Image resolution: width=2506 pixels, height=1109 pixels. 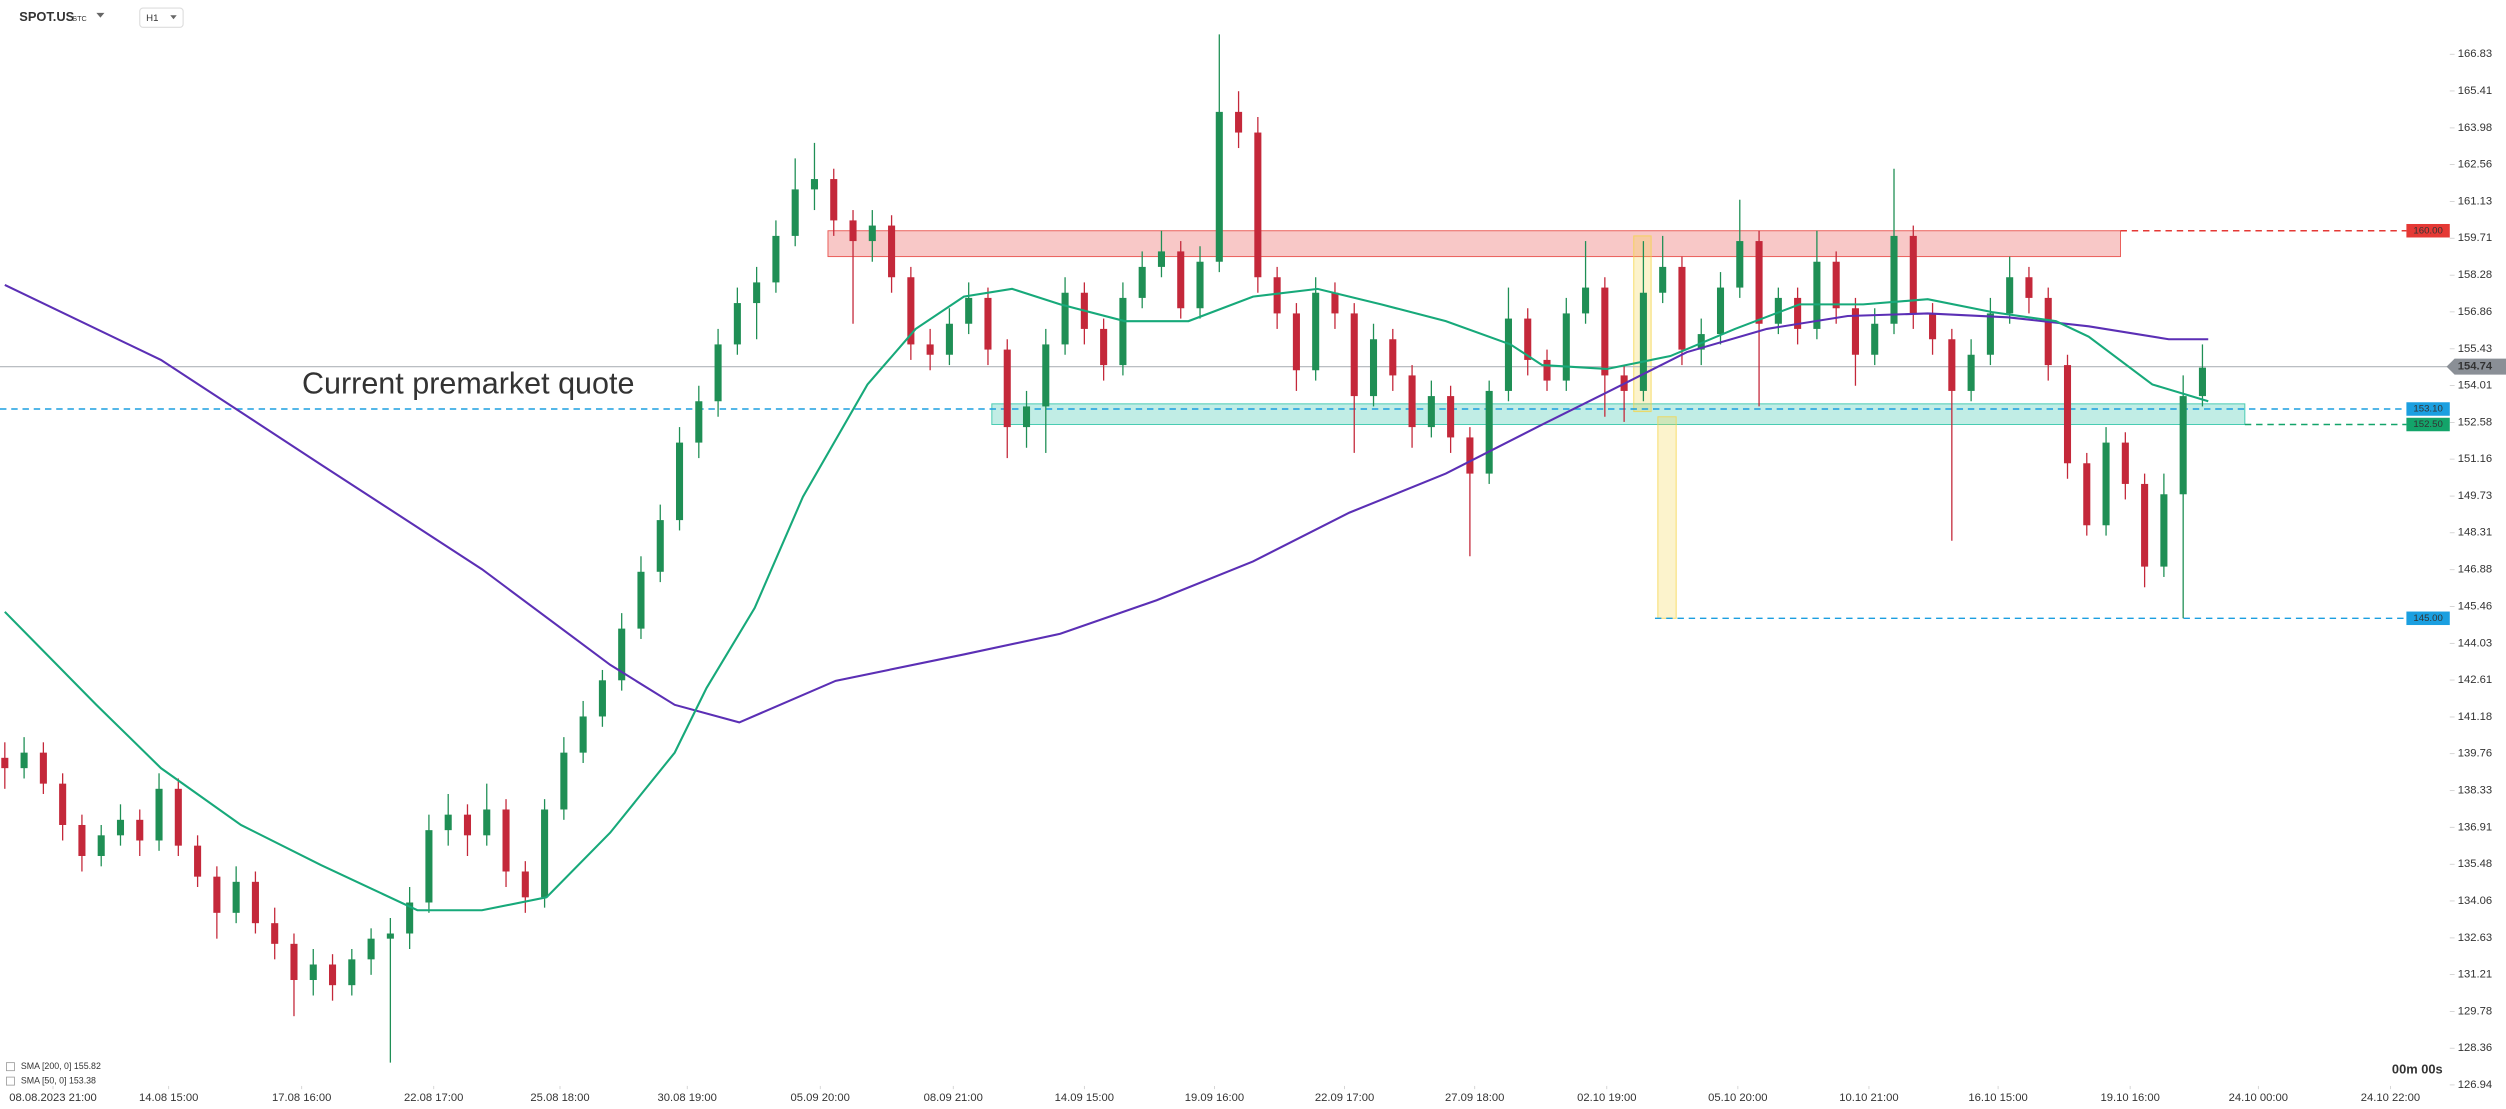 I want to click on x-tick-label: 08.09 21:00, so click(x=953, y=1098).